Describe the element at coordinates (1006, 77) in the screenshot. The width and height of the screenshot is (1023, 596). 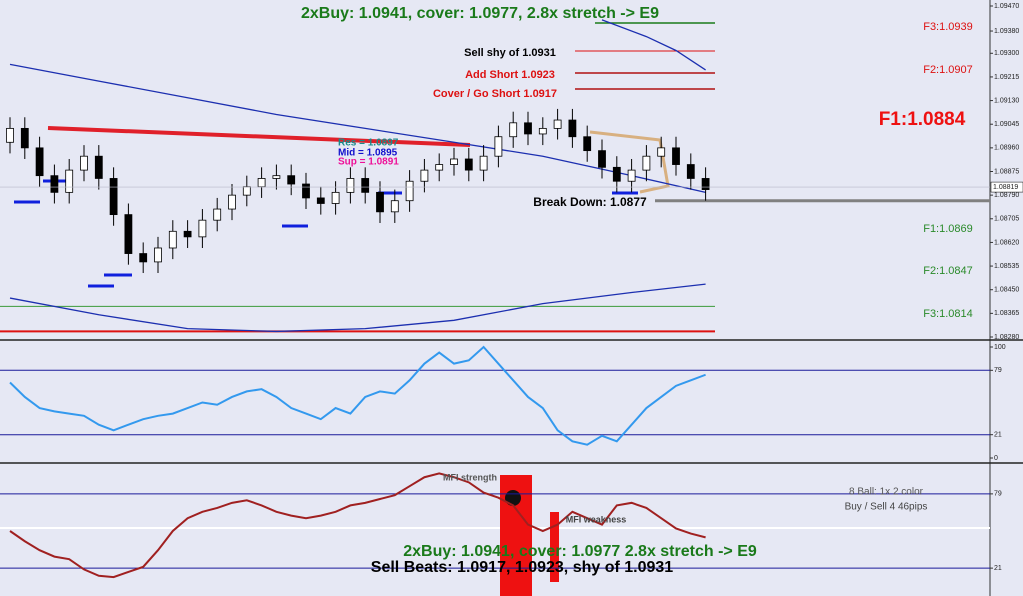
I see `y-tick-label: 1.09215` at that location.